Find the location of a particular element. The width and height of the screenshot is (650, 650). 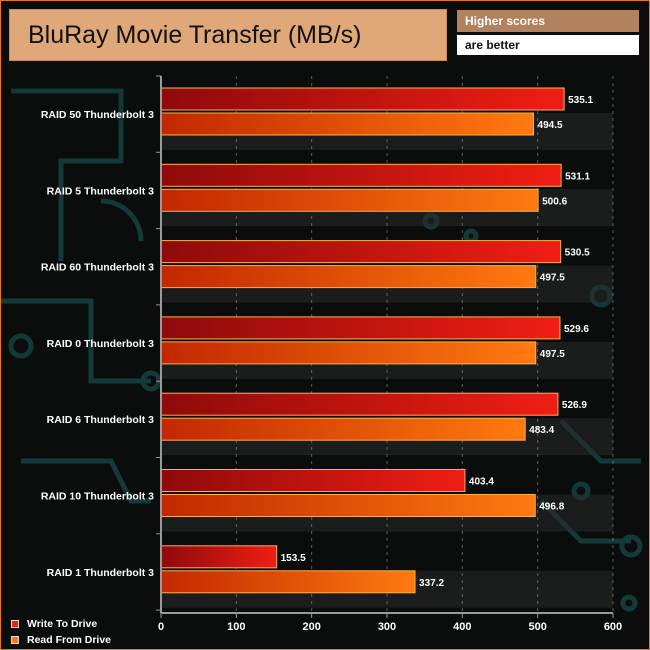

category-label: RAID 10 Thunderbolt 3 is located at coordinates (97, 497).